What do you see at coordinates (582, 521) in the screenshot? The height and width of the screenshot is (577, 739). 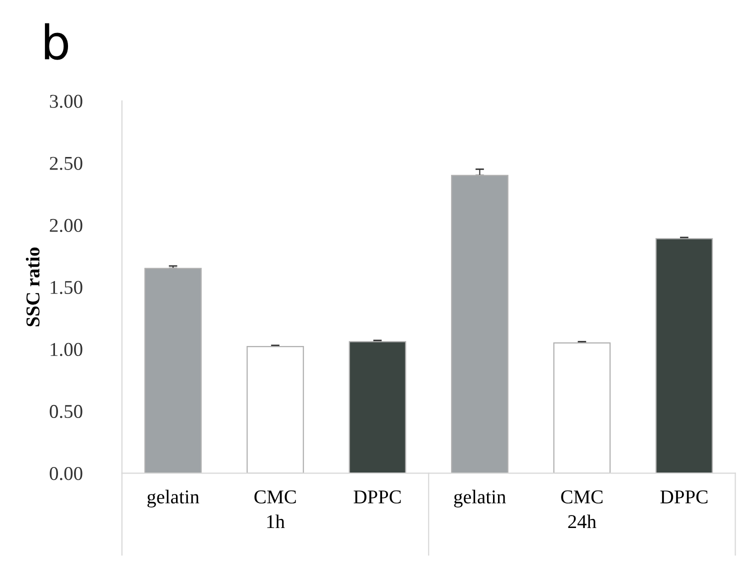 I see `text: 24h` at bounding box center [582, 521].